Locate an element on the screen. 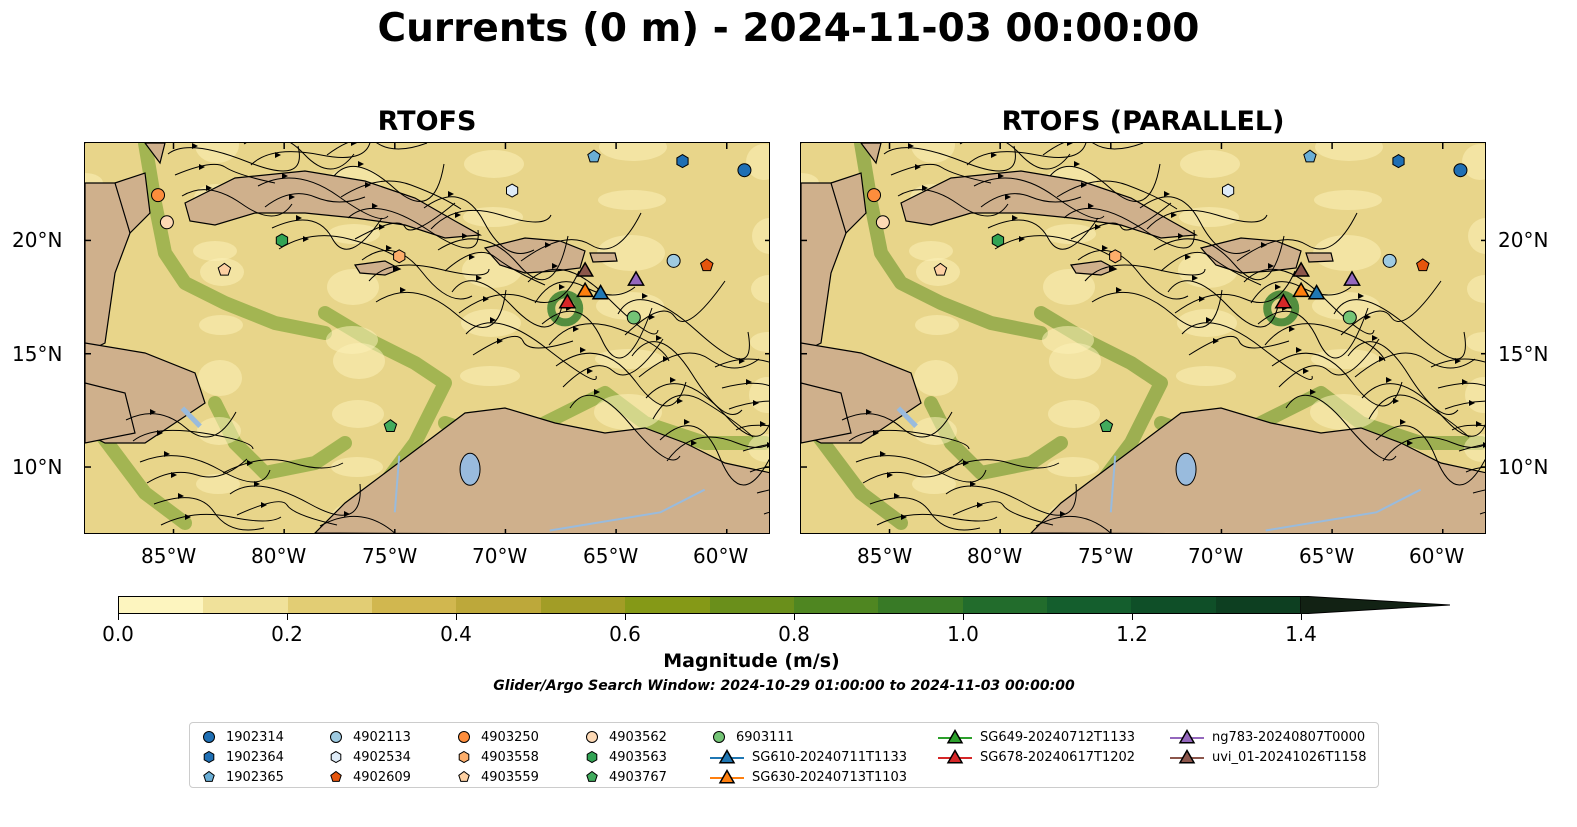  colorbar-tick-label: 0.0 is located at coordinates (118, 634).